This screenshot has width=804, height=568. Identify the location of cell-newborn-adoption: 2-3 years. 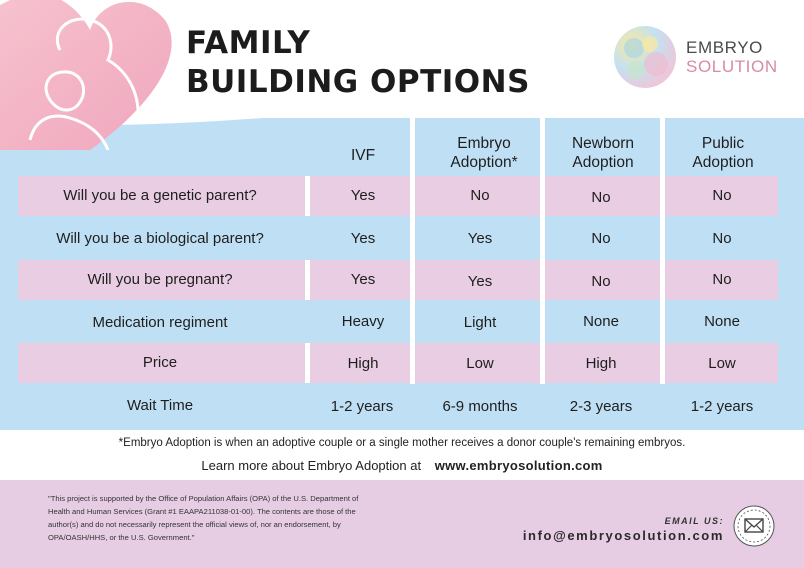
(601, 406).